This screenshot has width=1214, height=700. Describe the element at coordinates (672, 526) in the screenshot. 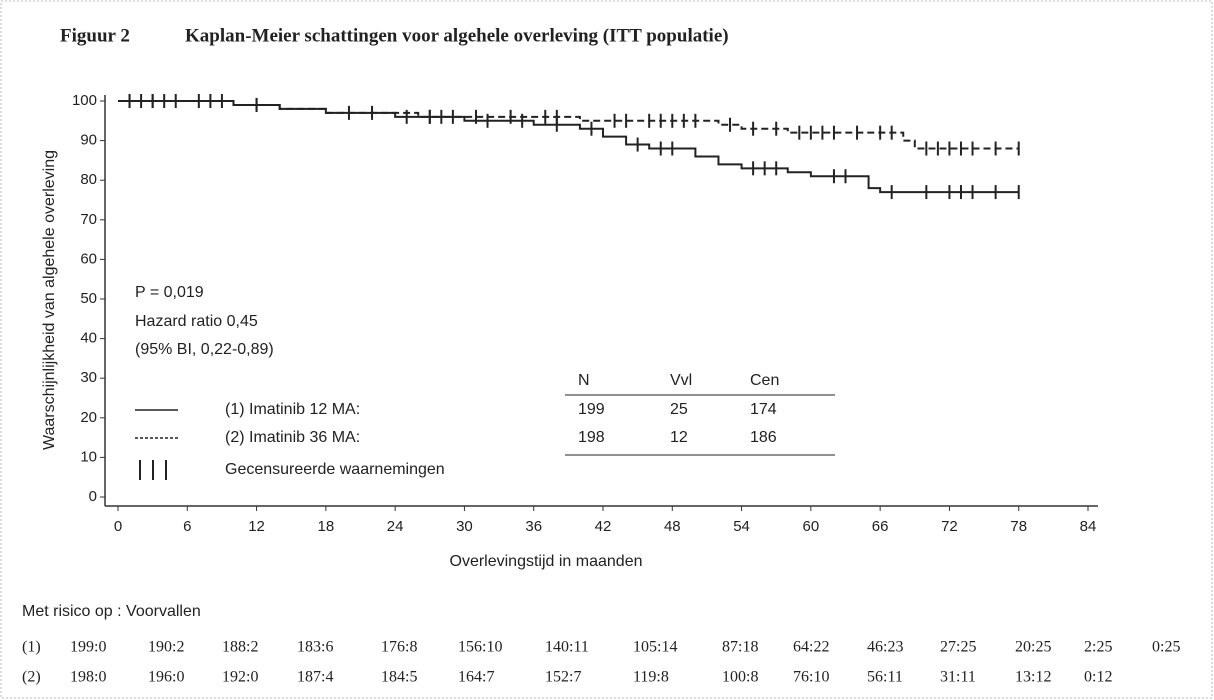

I see `x-tick-label: 48` at that location.